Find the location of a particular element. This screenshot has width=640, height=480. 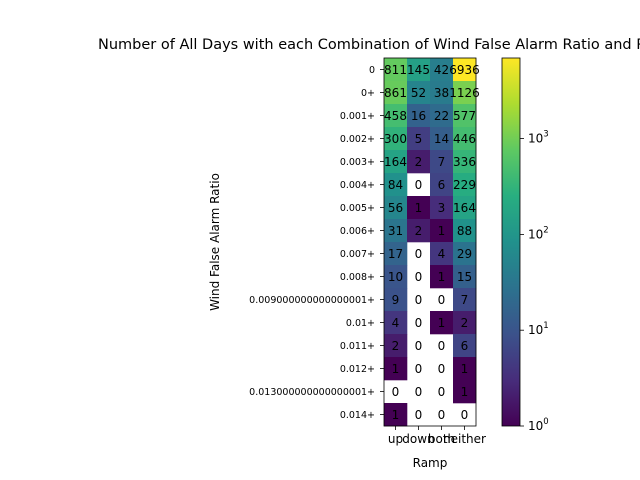

cell-value-label: 145 is located at coordinates (418, 70).